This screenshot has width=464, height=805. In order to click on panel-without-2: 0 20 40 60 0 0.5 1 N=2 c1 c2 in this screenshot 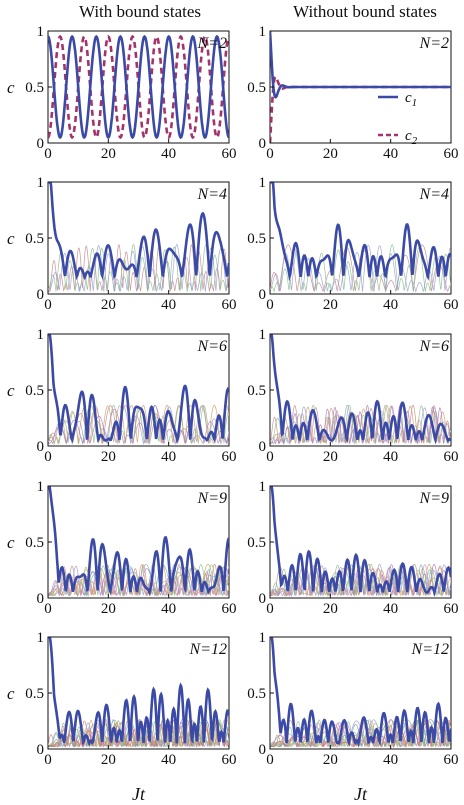, I will do `click(352, 93)`.